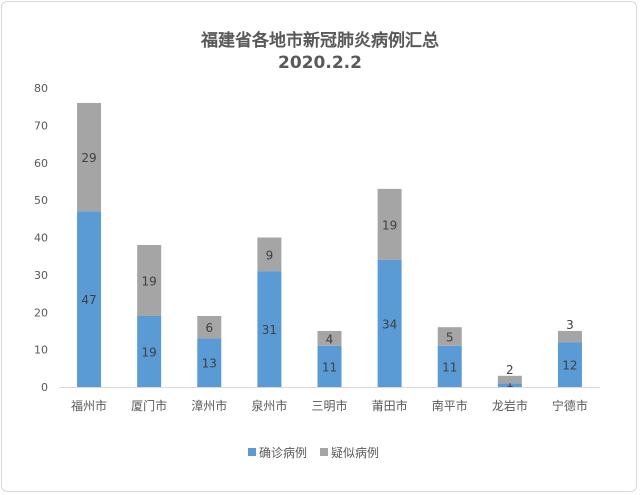 This screenshot has width=640, height=495. I want to click on data-label: 6, so click(209, 328).